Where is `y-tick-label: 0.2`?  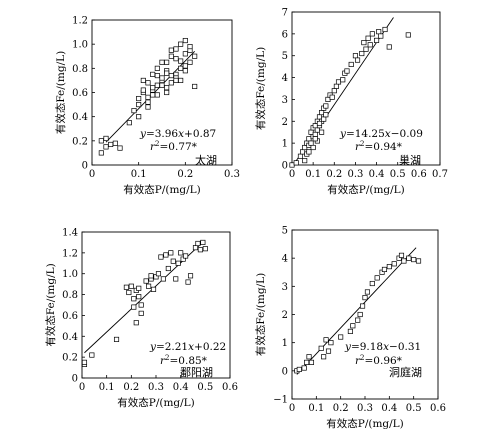 y-tick-label: 0.2 is located at coordinates (80, 141).